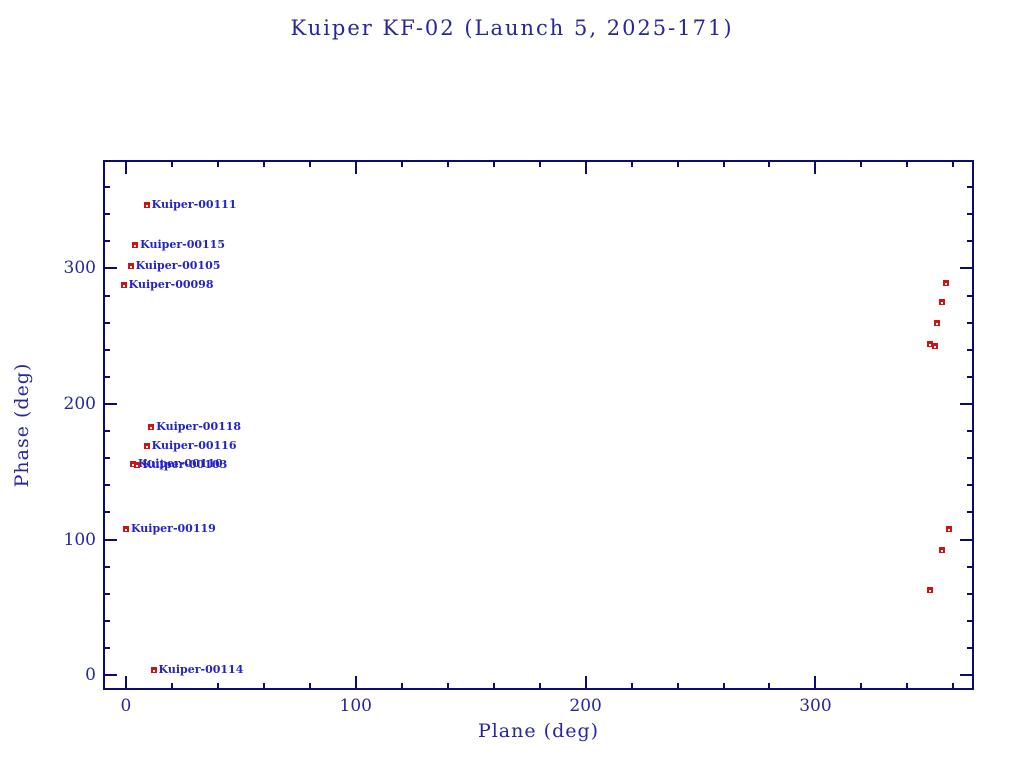  Describe the element at coordinates (199, 427) in the screenshot. I see `data-point-label: Kuiper-00118` at that location.